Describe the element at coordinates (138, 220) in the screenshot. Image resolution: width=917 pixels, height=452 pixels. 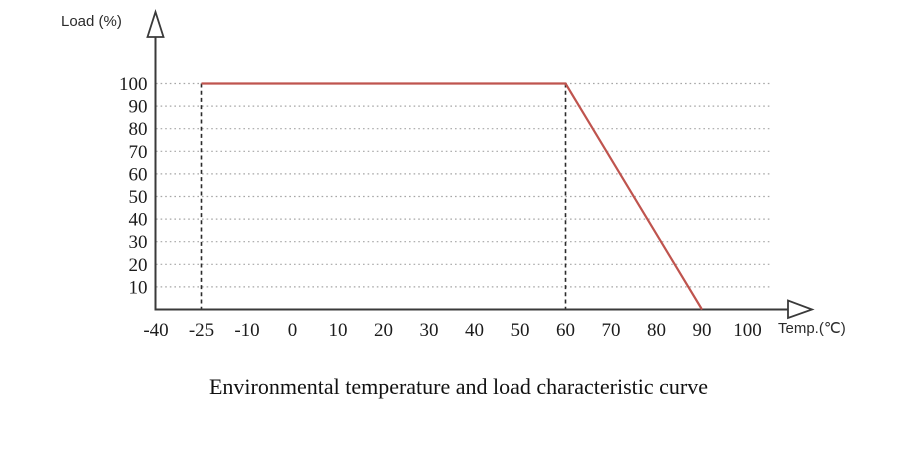
I see `y-tick-label-40: 40` at that location.